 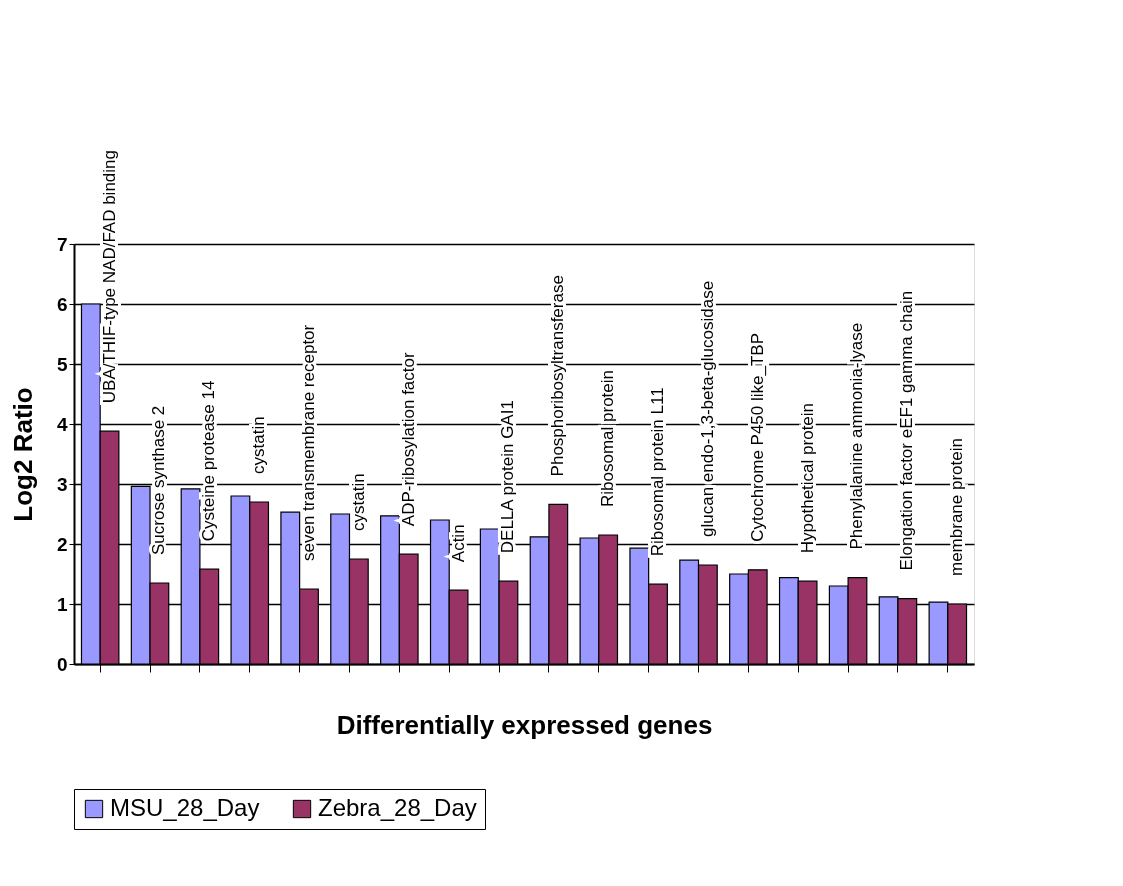 What do you see at coordinates (397, 807) in the screenshot?
I see `legend-label: Zebra_28_Day` at bounding box center [397, 807].